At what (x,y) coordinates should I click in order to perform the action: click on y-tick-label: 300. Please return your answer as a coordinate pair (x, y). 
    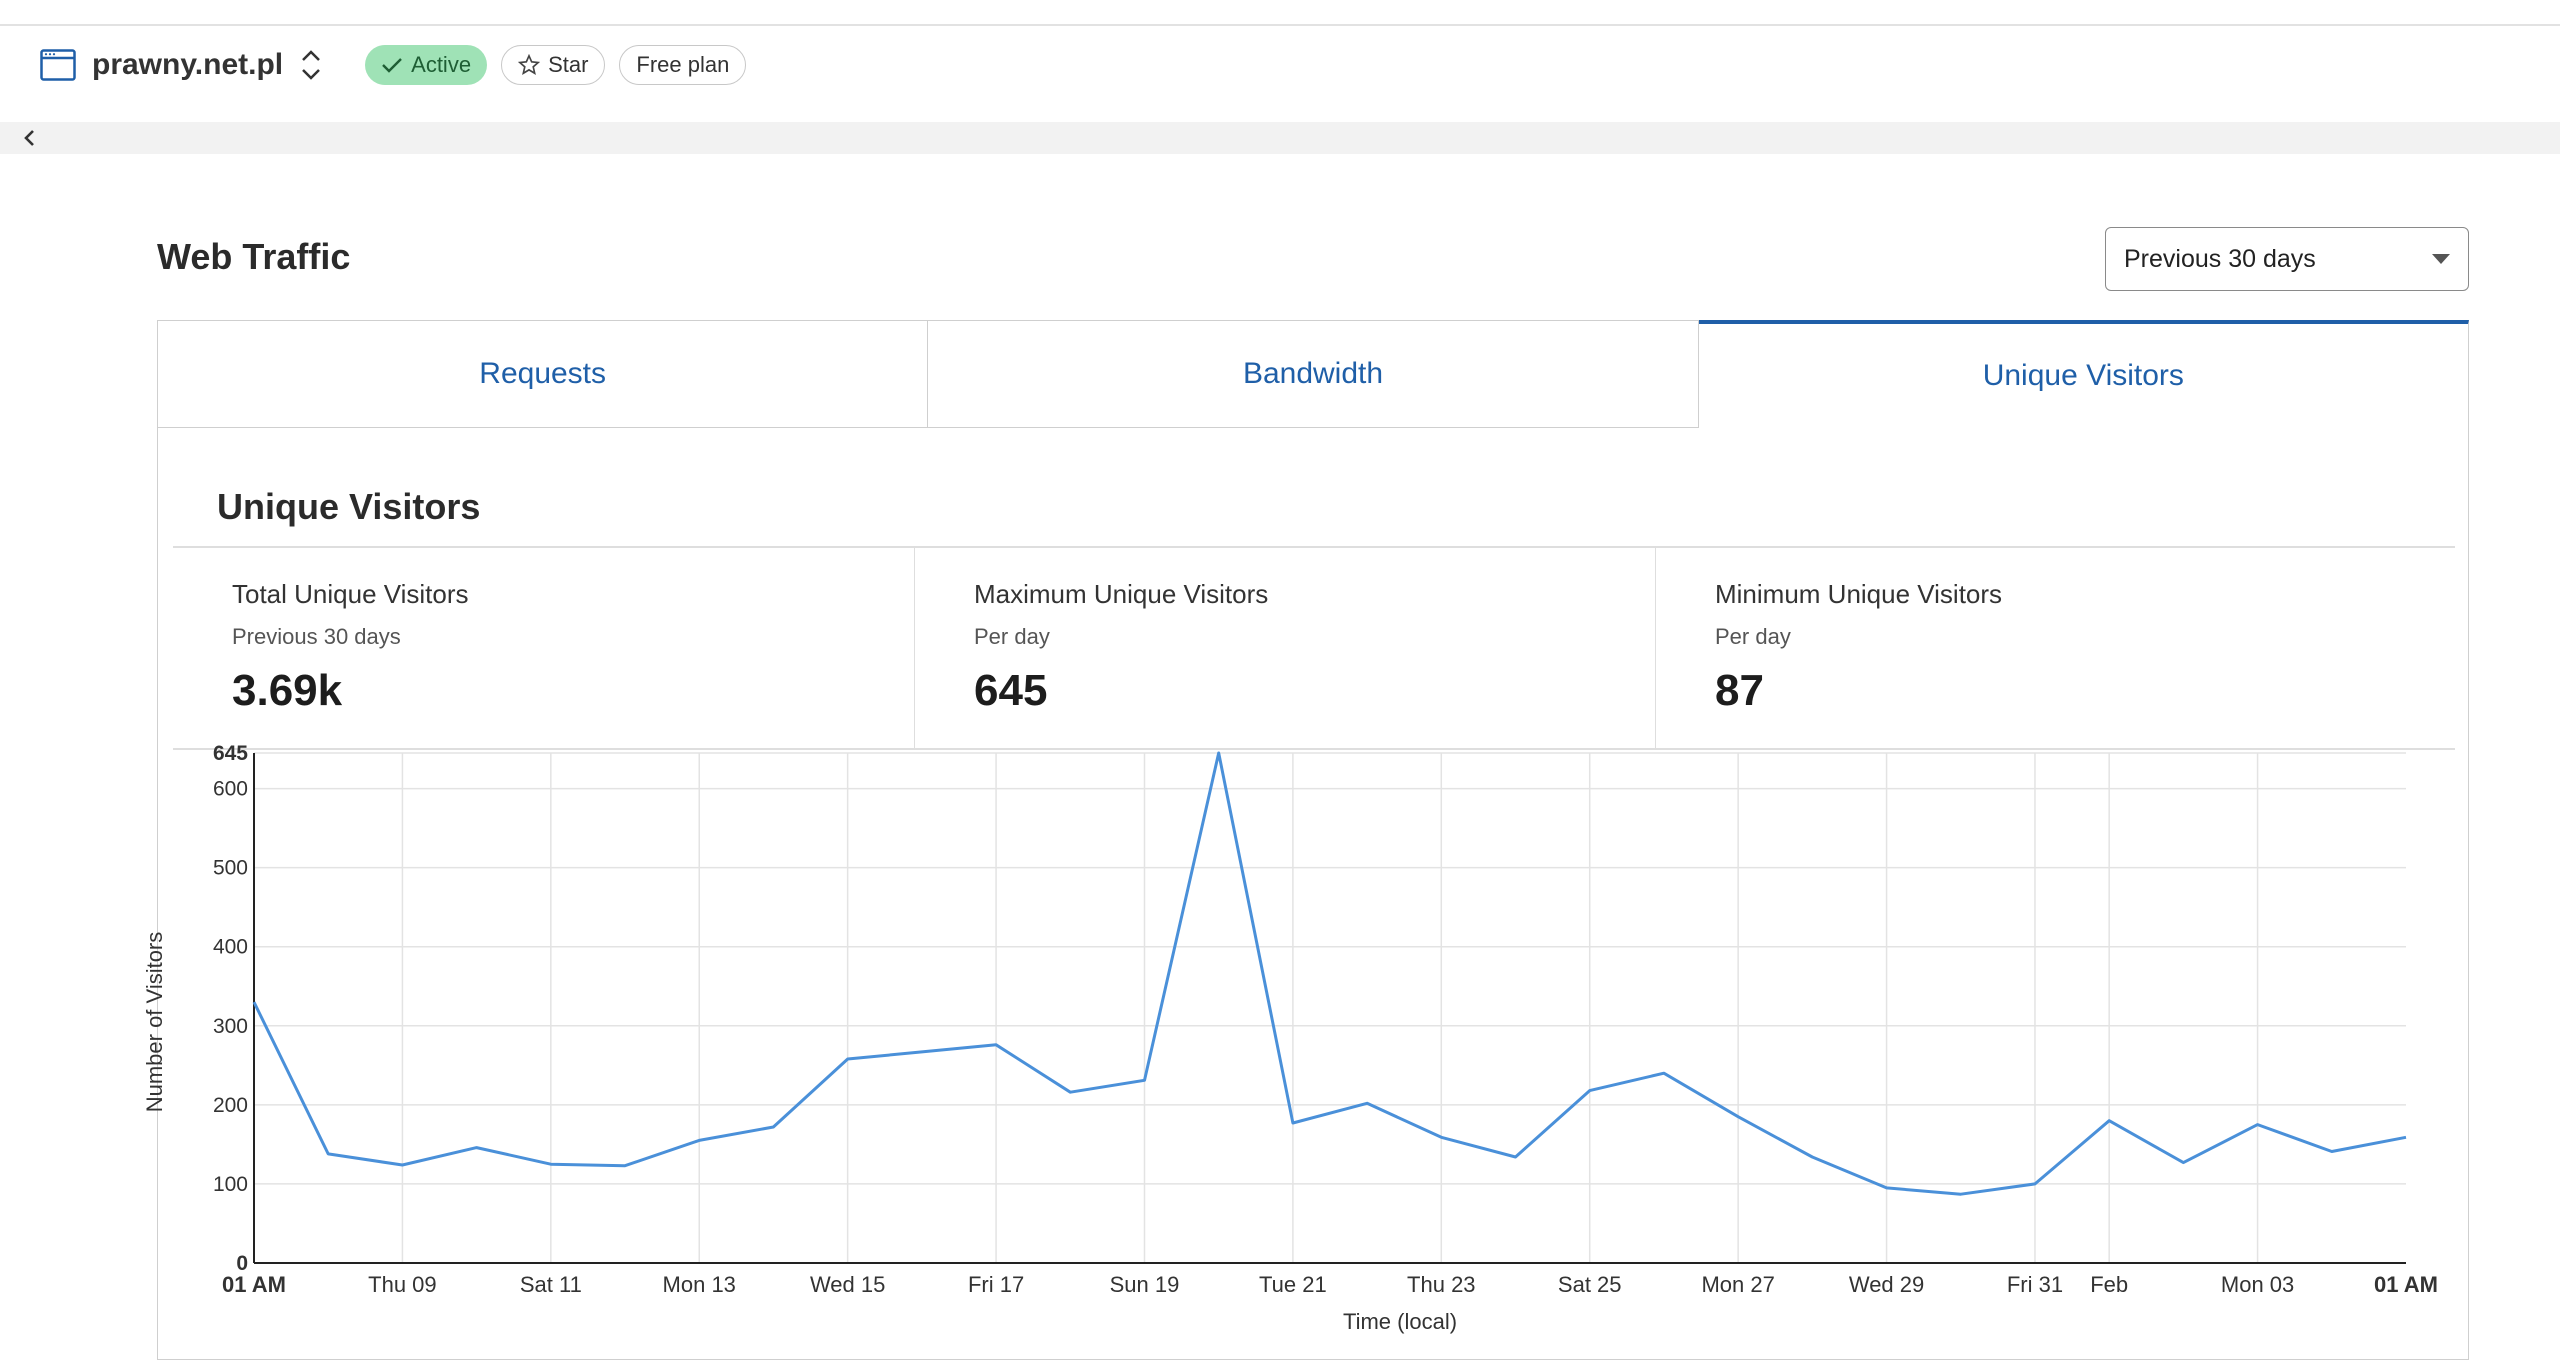
    Looking at the image, I should click on (230, 1026).